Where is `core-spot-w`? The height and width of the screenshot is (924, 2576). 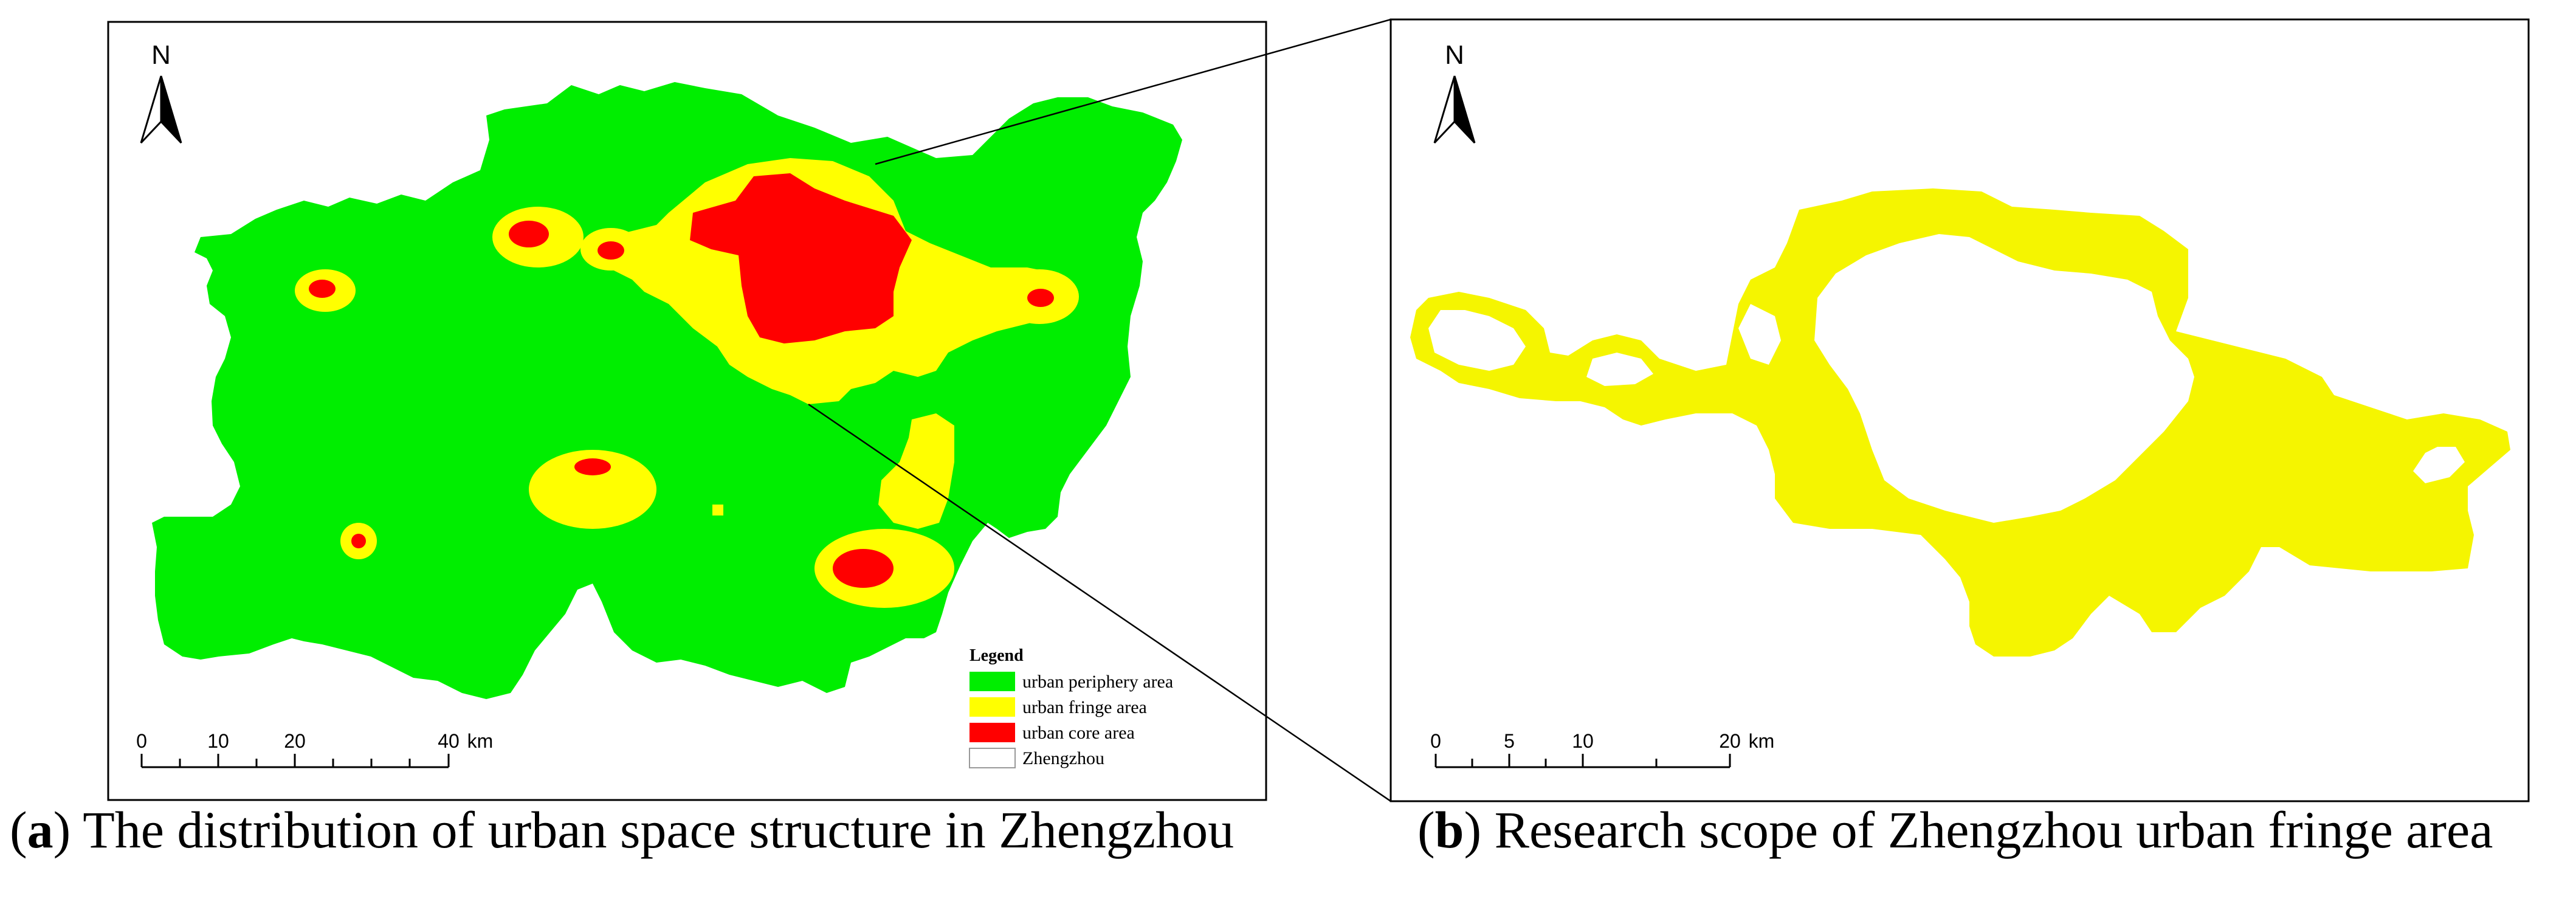 core-spot-w is located at coordinates (322, 289).